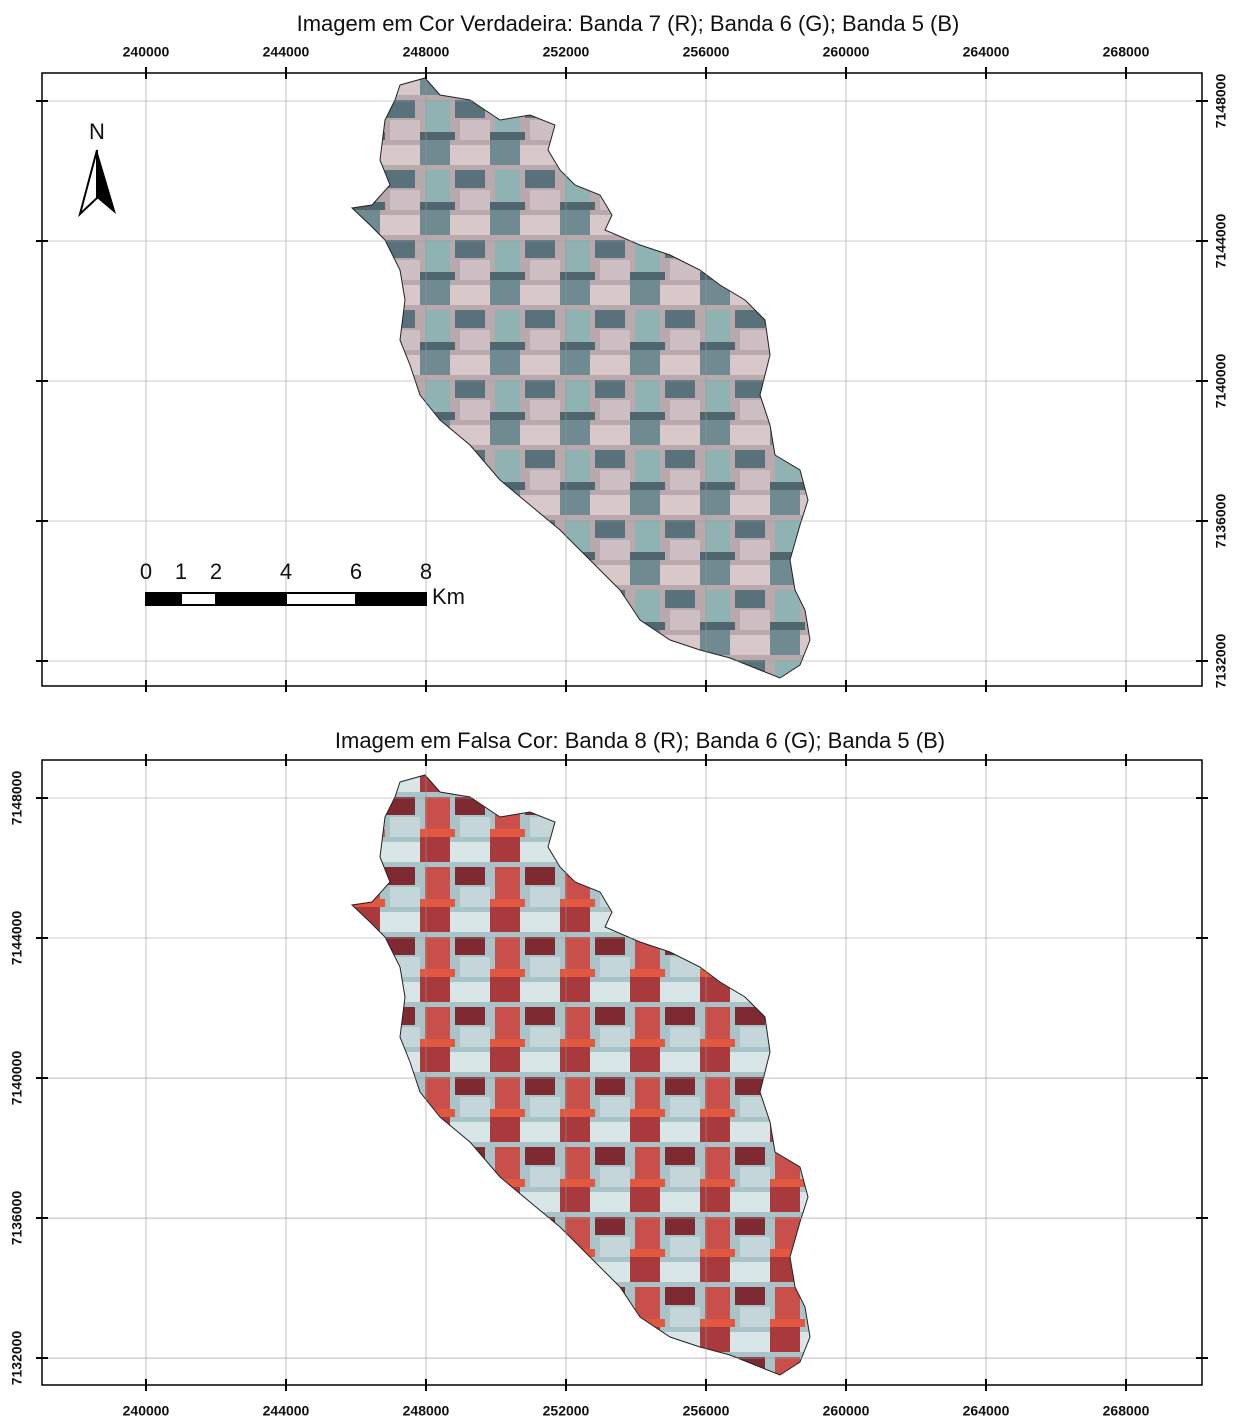 The height and width of the screenshot is (1428, 1235). Describe the element at coordinates (106, 182) in the screenshot. I see `north-arrow-right` at that location.